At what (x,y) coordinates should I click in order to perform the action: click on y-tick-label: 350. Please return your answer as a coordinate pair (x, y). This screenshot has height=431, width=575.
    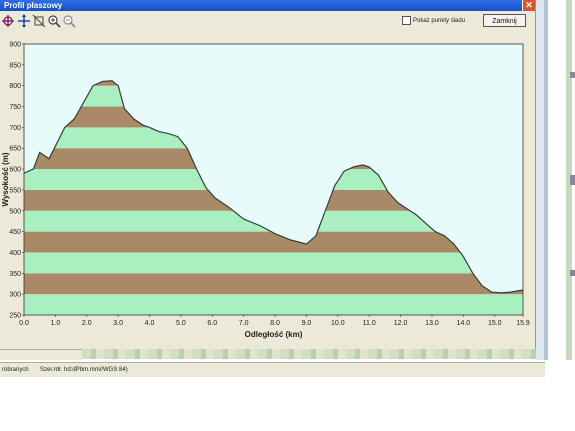
    Looking at the image, I should click on (15, 274).